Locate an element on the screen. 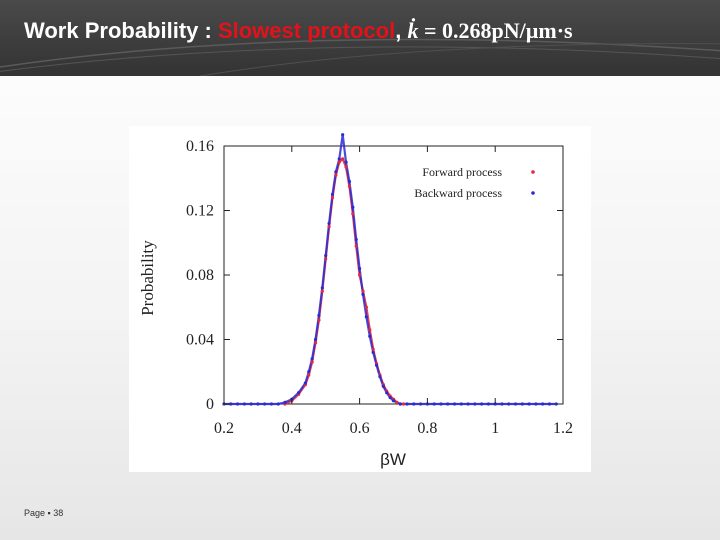 Image resolution: width=720 pixels, height=540 pixels. x-tick-label: 0.8 is located at coordinates (427, 428).